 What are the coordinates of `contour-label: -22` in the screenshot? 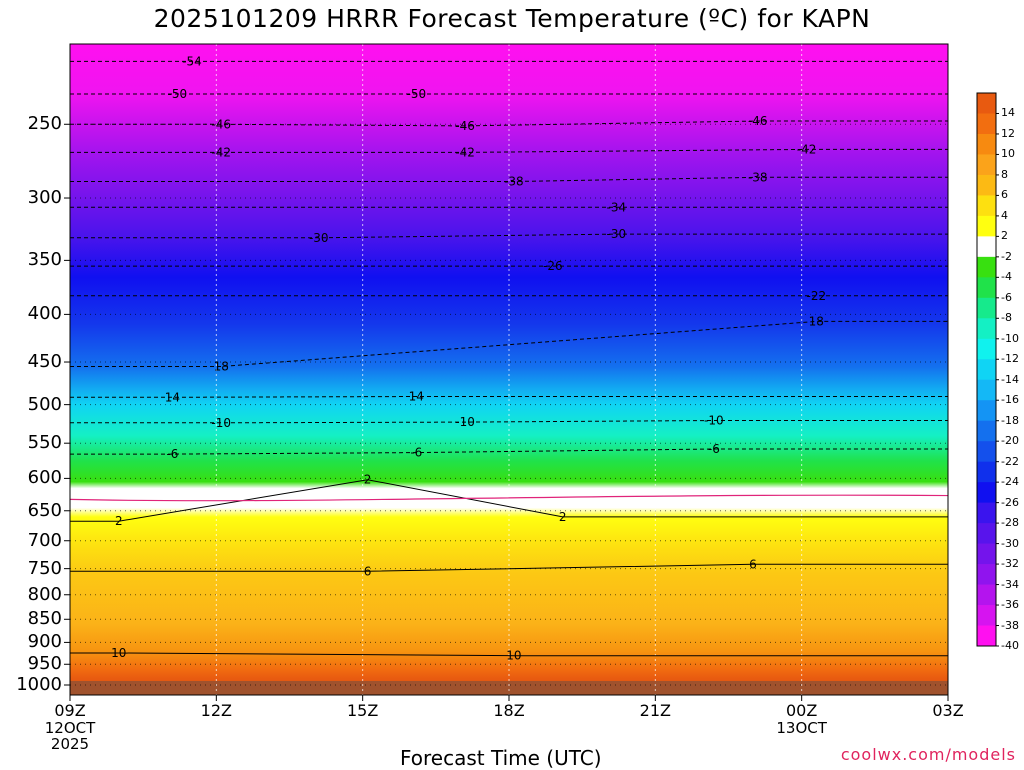 It's located at (816, 296).